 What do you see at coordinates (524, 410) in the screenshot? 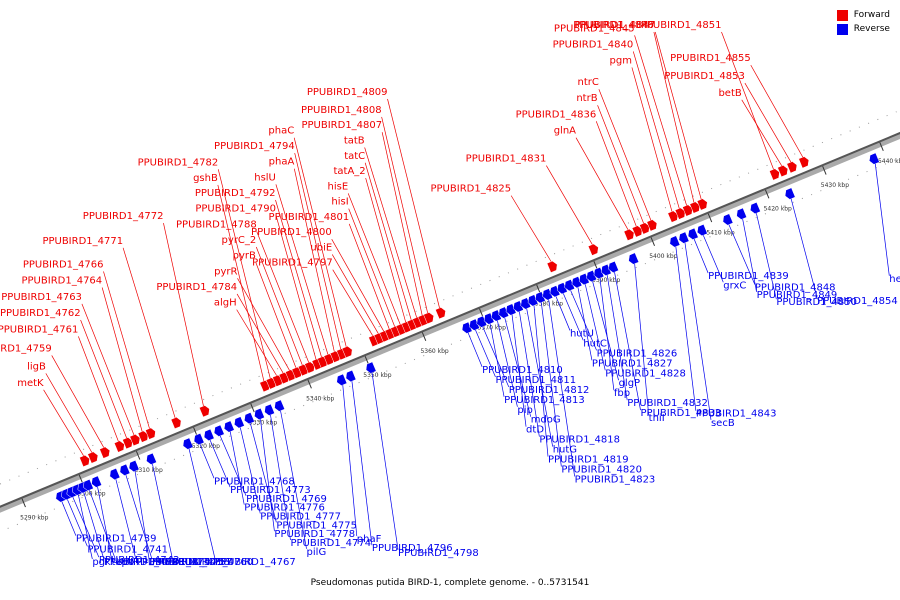
I see `gene-label-pip: pip` at bounding box center [524, 410].